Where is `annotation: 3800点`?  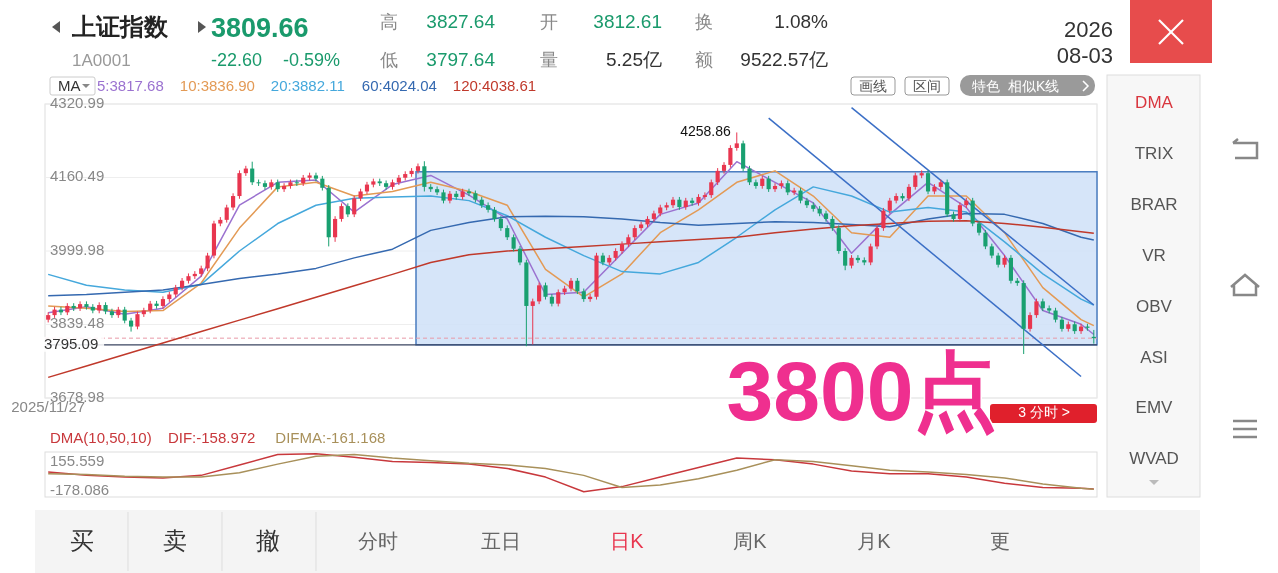
annotation: 3800点 is located at coordinates (862, 391).